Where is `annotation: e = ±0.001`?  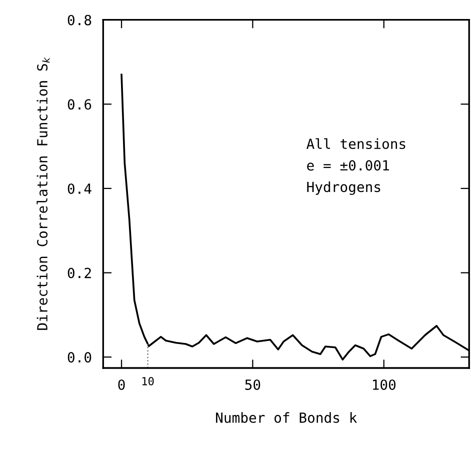 annotation: e = ±0.001 is located at coordinates (348, 165).